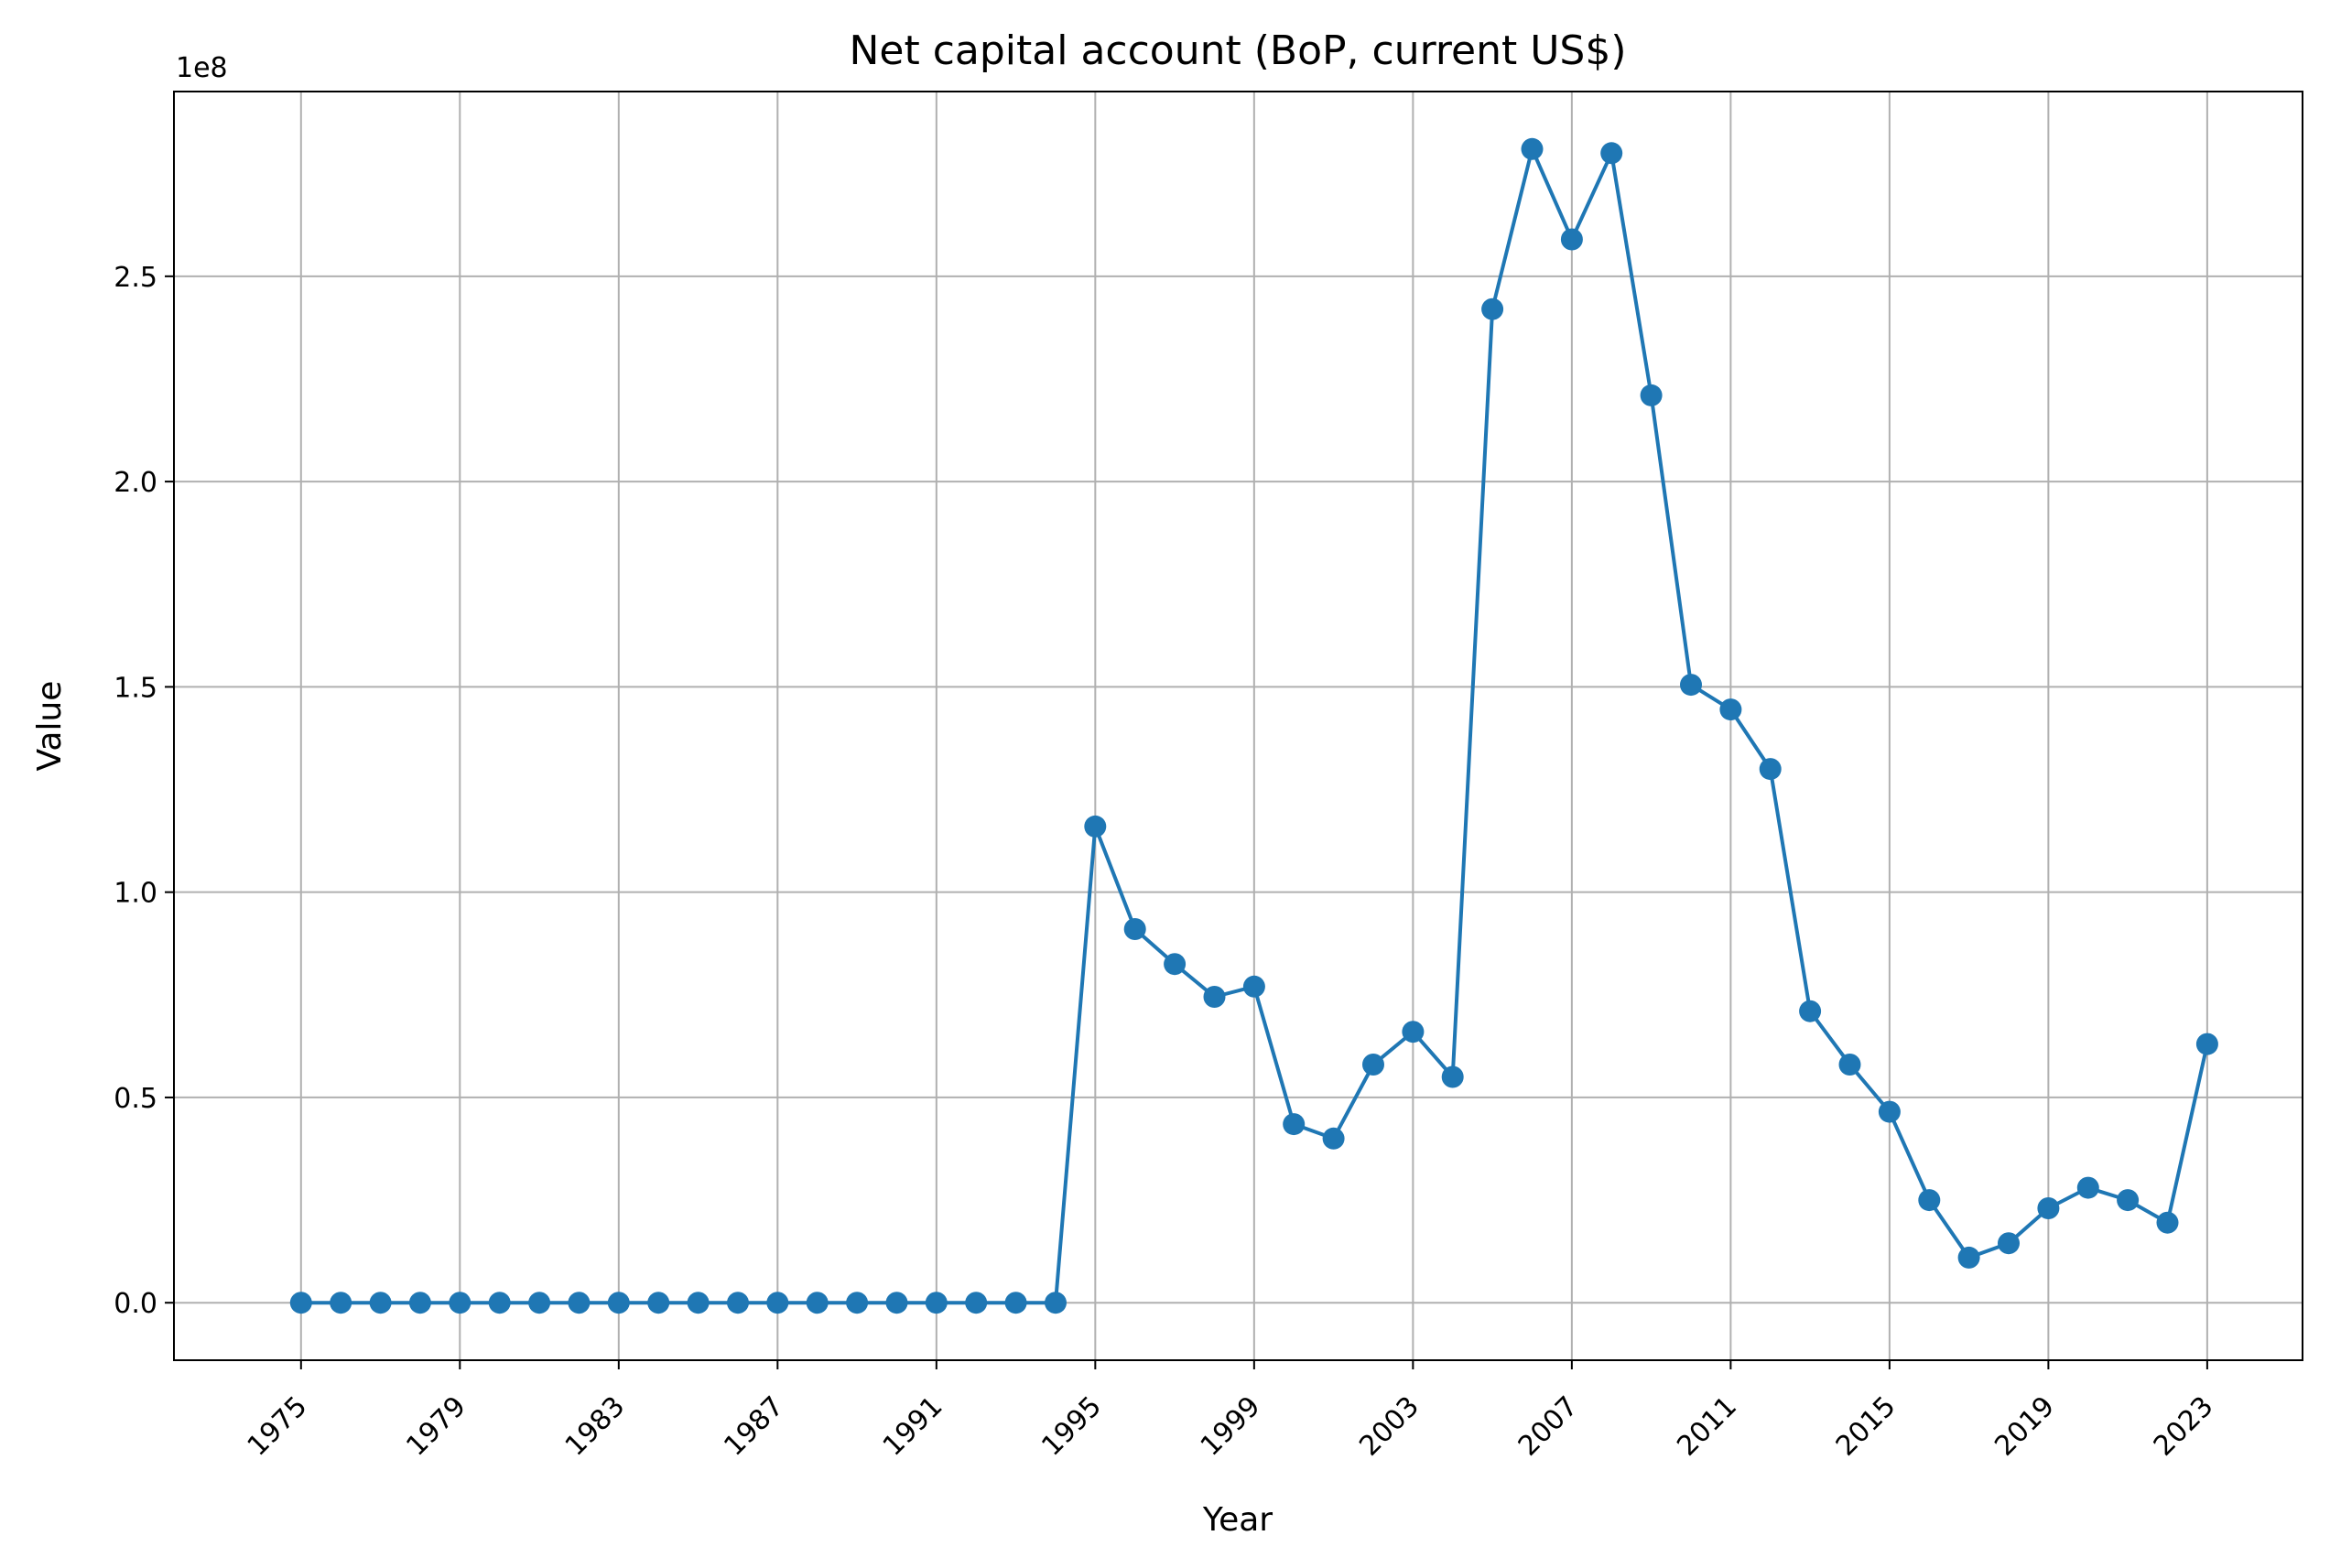  I want to click on chart-title: Net capital account (BoP, current US$), so click(1237, 50).